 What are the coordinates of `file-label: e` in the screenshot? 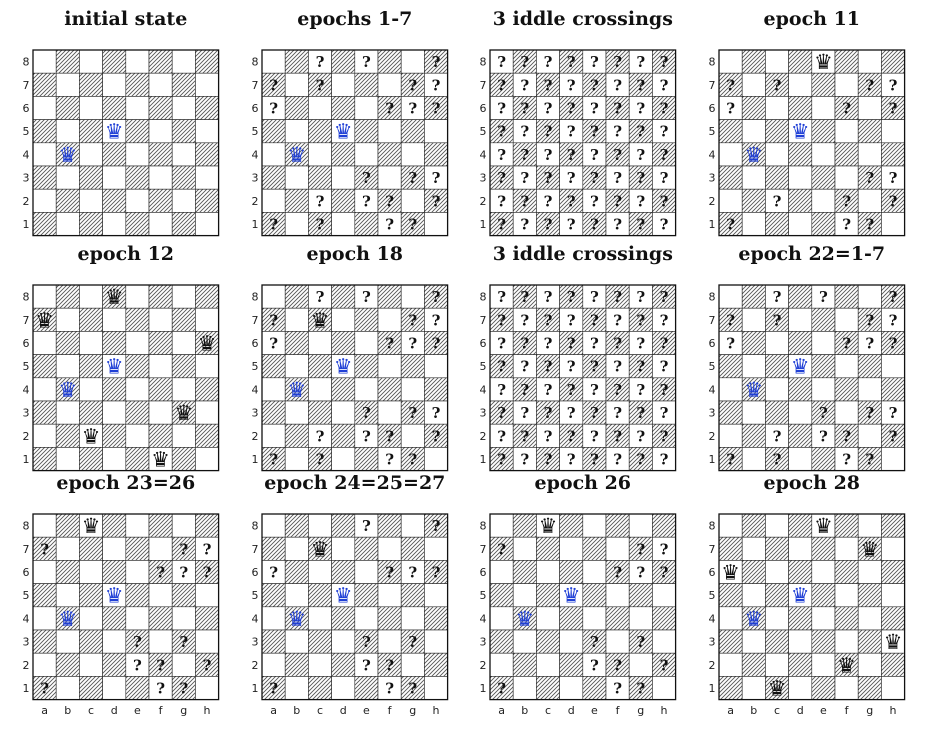 It's located at (594, 710).